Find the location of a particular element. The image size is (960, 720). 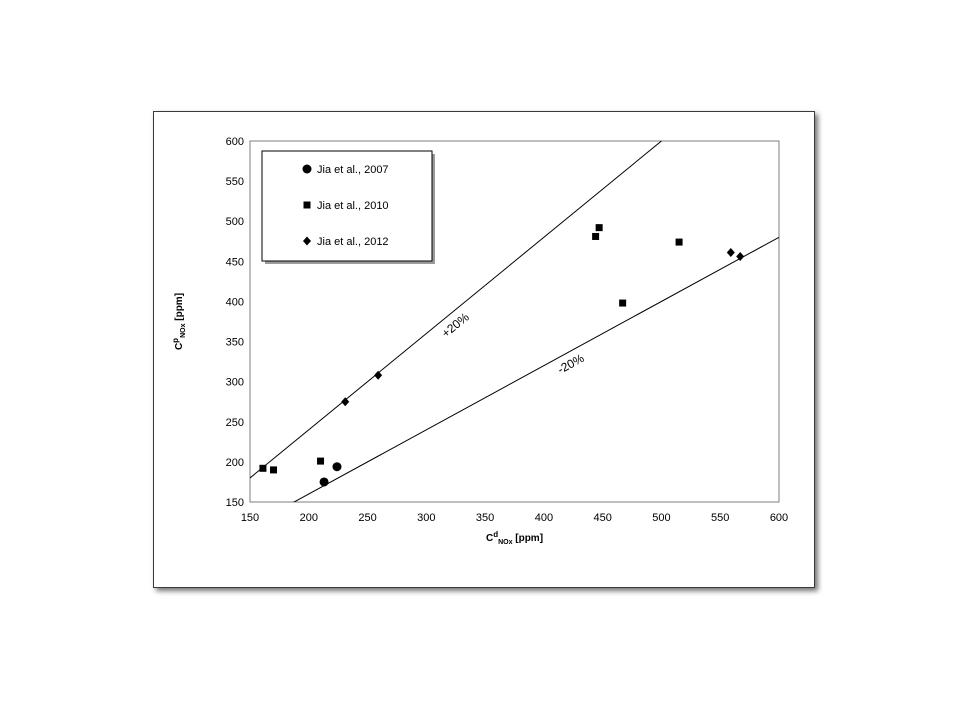

y-tick-label: 350 is located at coordinates (235, 343).